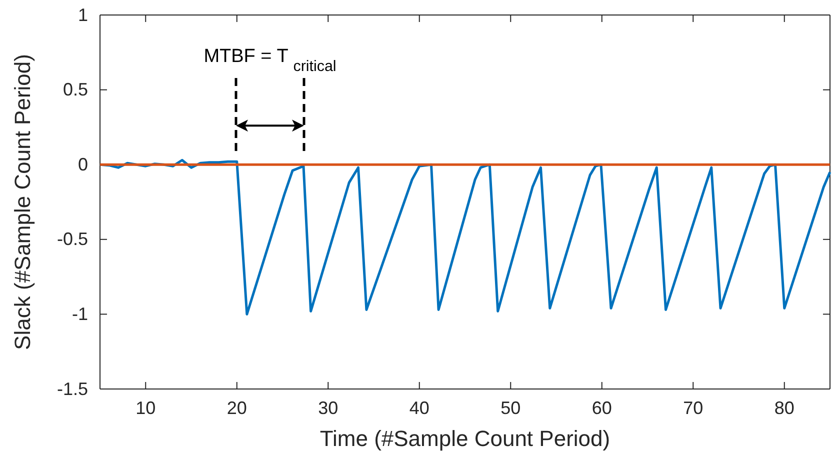 This screenshot has height=457, width=832. Describe the element at coordinates (83, 14) in the screenshot. I see `y-tick-label: 1` at that location.